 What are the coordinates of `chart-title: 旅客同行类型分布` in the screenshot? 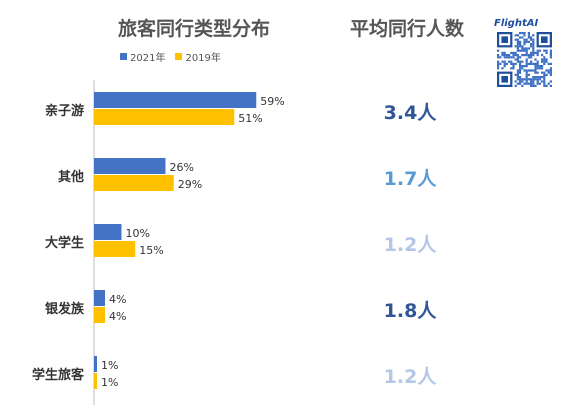 It's located at (194, 29).